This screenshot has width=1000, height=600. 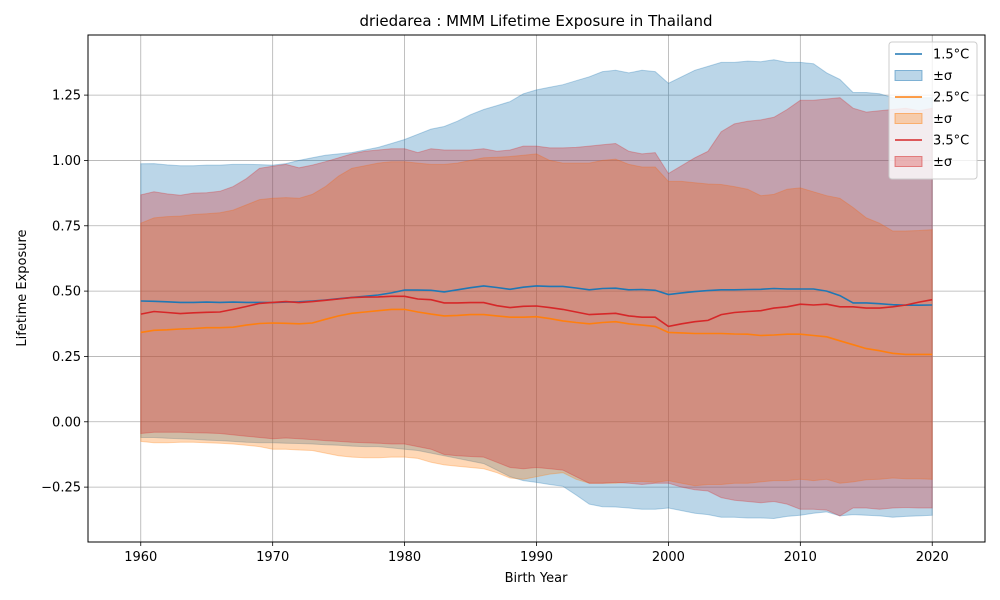 I want to click on y-tick-label: 0.75, so click(x=66, y=226).